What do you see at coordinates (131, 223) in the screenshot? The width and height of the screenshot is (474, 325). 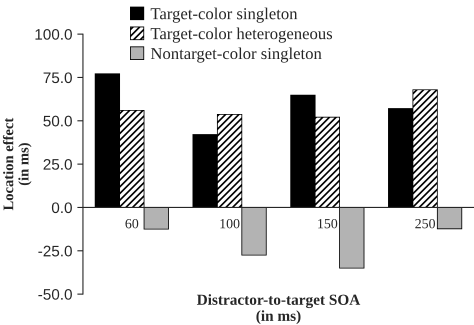 I see `x-tick-label: 60` at bounding box center [131, 223].